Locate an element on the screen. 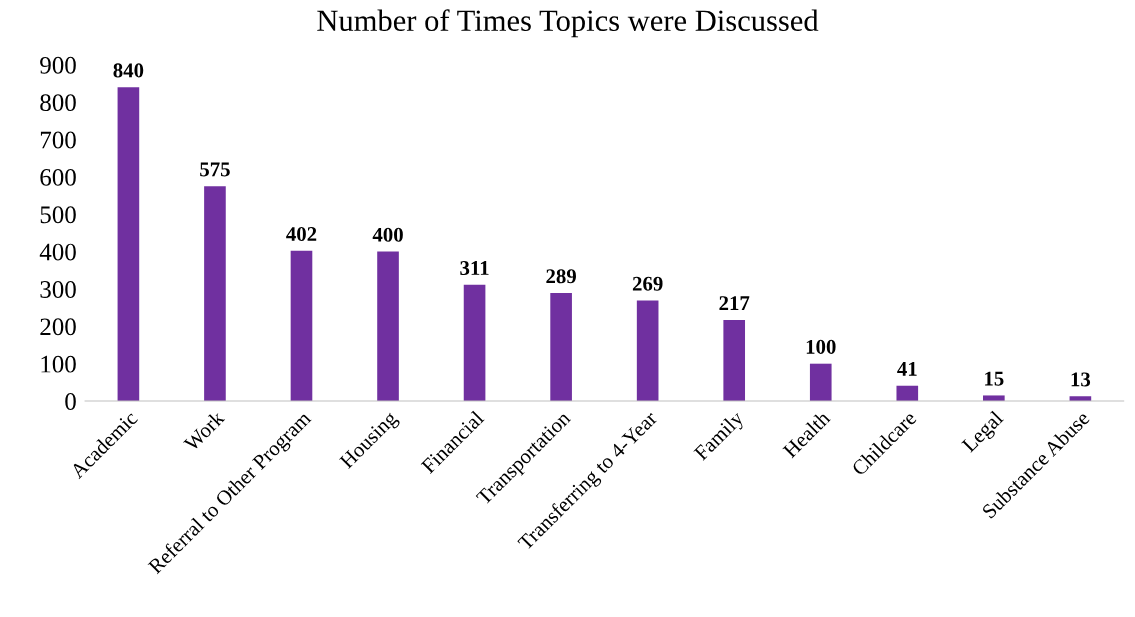 This screenshot has height=617, width=1135. data-label: 13 is located at coordinates (1081, 379).